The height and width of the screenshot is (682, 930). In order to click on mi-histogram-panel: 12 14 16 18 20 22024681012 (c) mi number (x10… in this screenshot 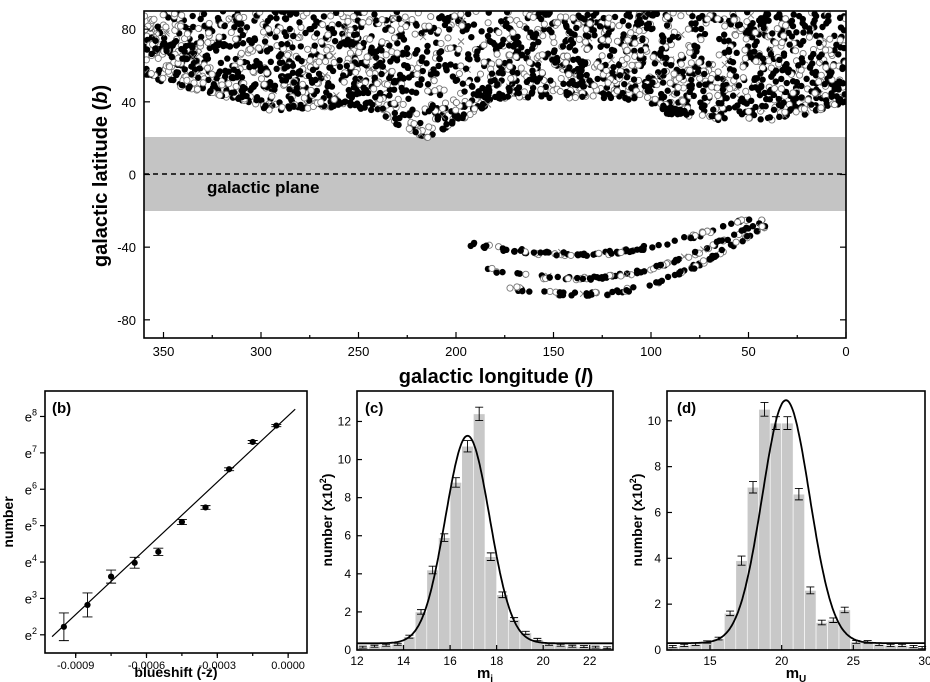, I will do `click(465, 536)`.